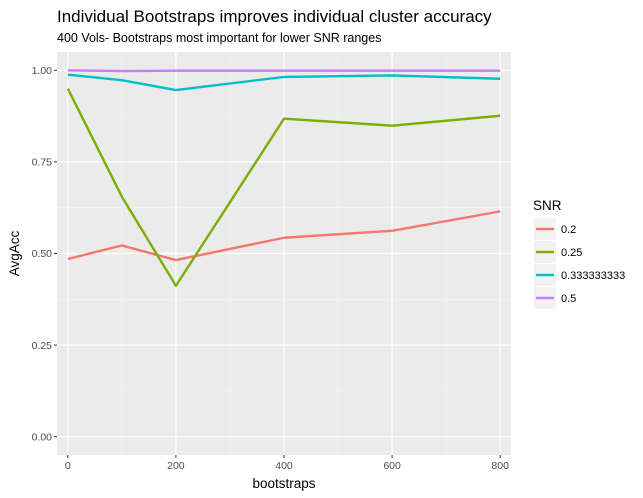 The image size is (643, 498). I want to click on x-axis-ticks: 0 200 400 600 800, so click(287, 463).